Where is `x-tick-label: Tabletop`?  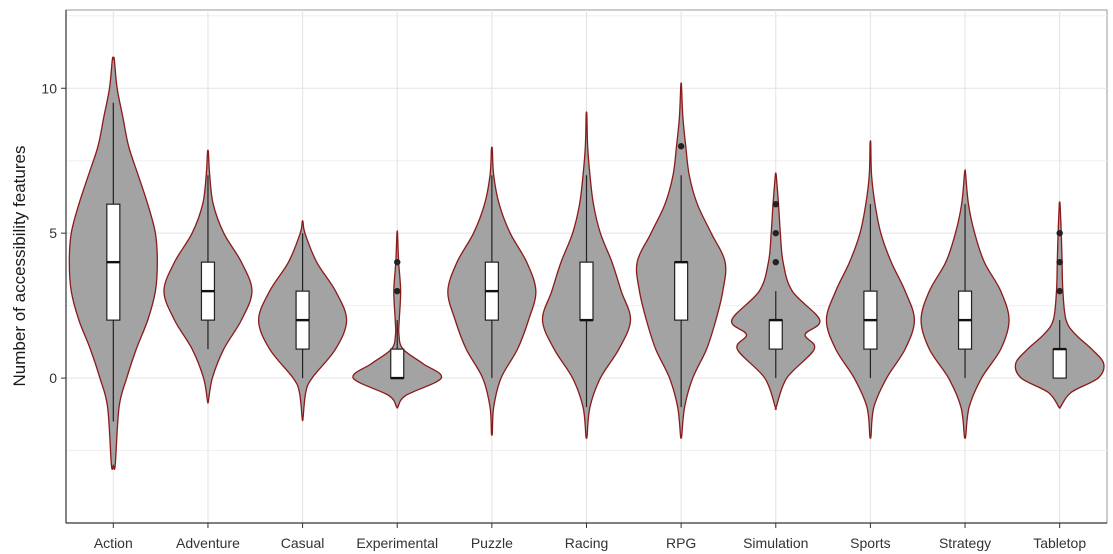 x-tick-label: Tabletop is located at coordinates (1059, 543).